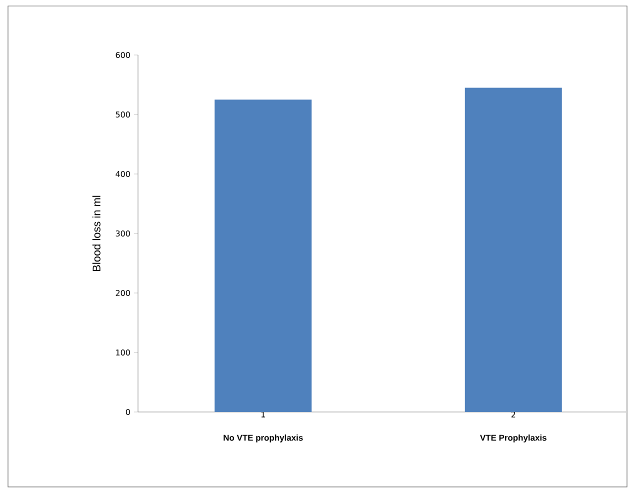  What do you see at coordinates (513, 438) in the screenshot?
I see `text: VTE Prophylaxis` at bounding box center [513, 438].